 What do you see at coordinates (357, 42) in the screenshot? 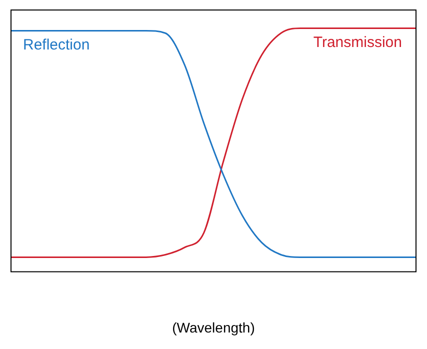
I see `series-label: Transmission` at bounding box center [357, 42].